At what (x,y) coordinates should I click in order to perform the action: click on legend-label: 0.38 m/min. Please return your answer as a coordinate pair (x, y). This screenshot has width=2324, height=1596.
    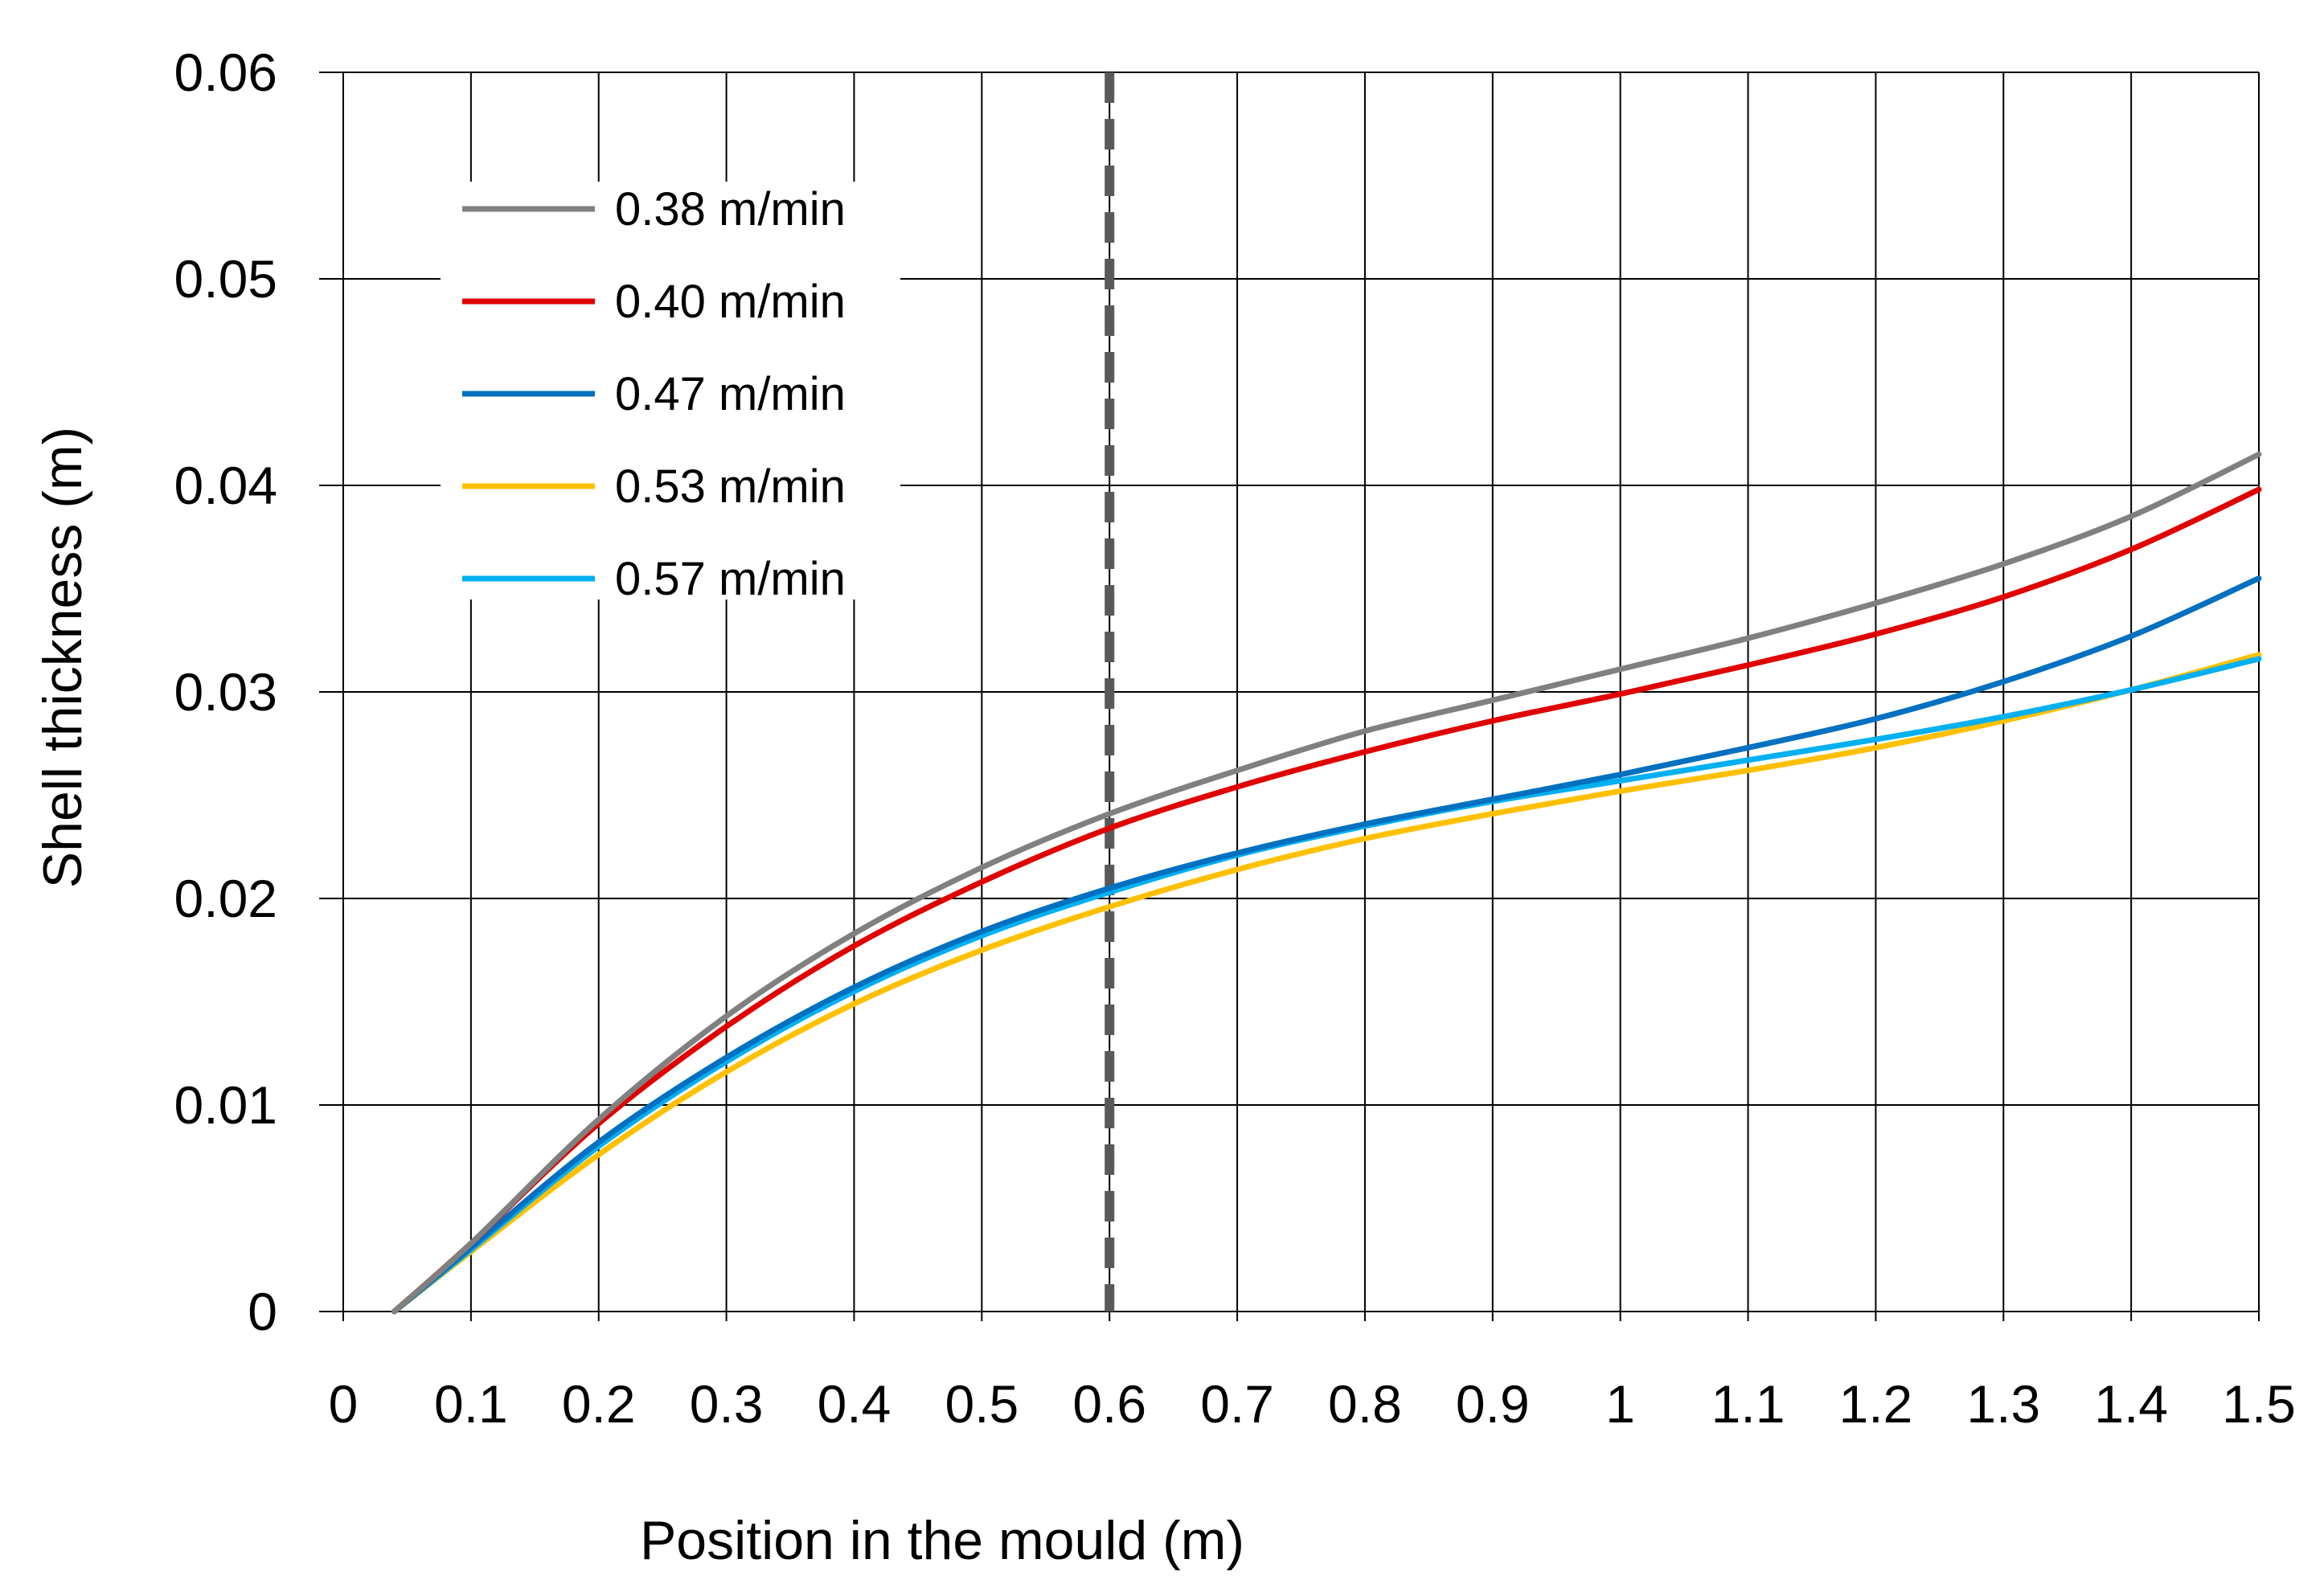
    Looking at the image, I should click on (730, 209).